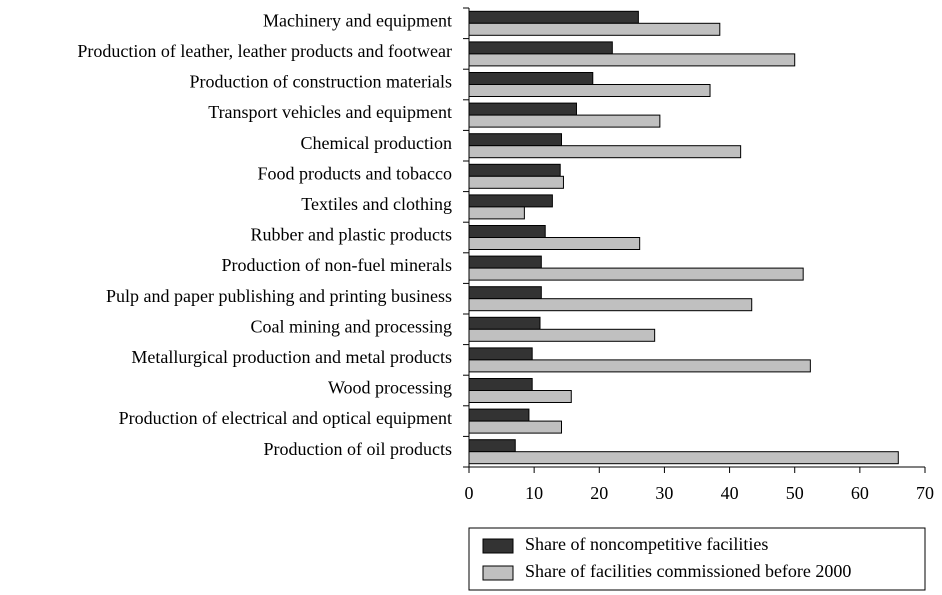 This screenshot has width=942, height=595. Describe the element at coordinates (390, 388) in the screenshot. I see `y-tick-label: Wood processing` at that location.